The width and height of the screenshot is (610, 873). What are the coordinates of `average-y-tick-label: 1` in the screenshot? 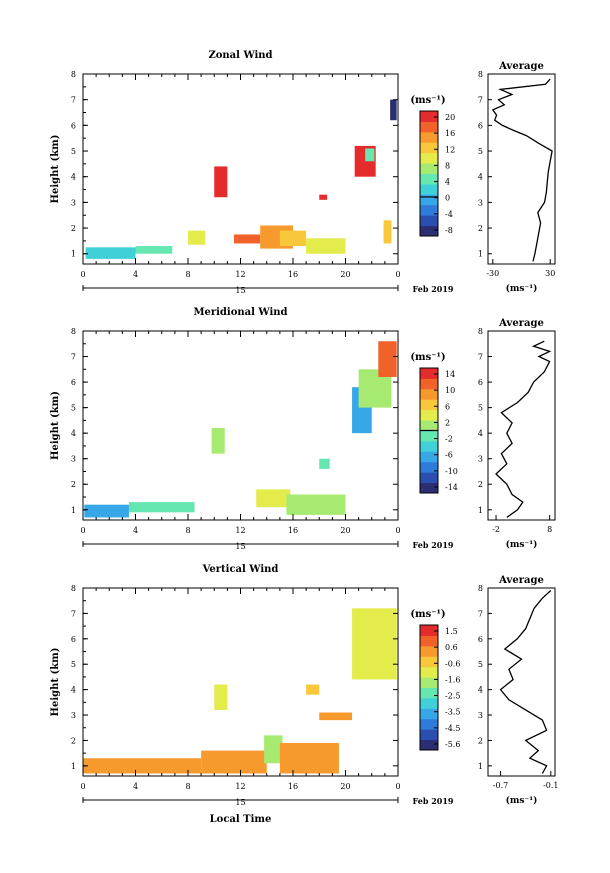 It's located at (480, 254).